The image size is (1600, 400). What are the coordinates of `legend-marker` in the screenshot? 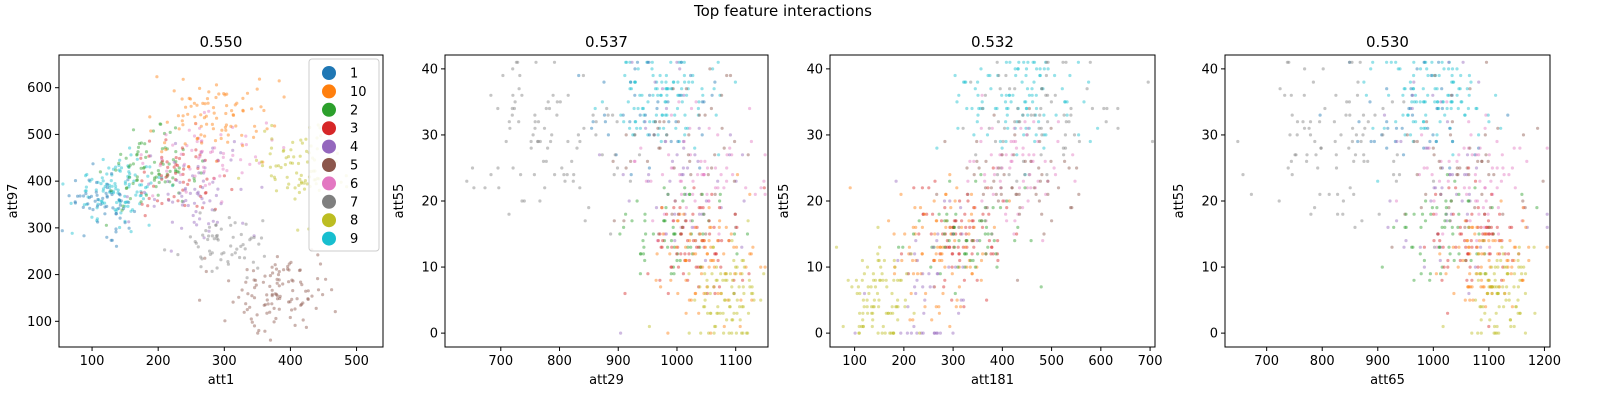 It's located at (329, 183).